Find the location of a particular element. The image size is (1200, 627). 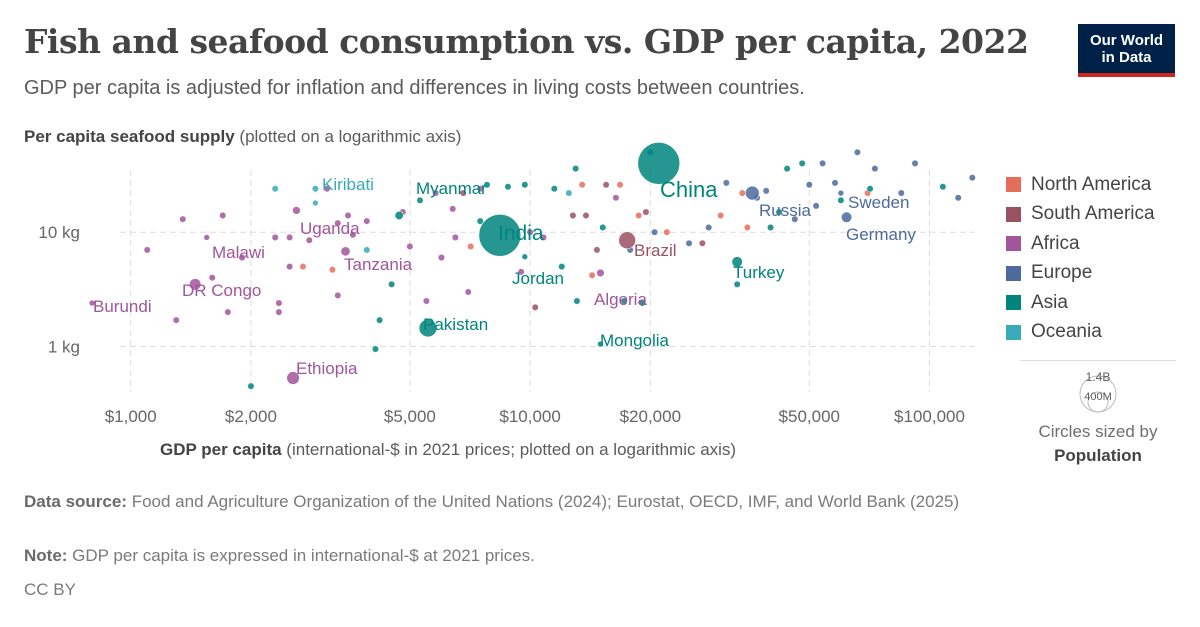

x-tick-label: $1,000 is located at coordinates (131, 416).